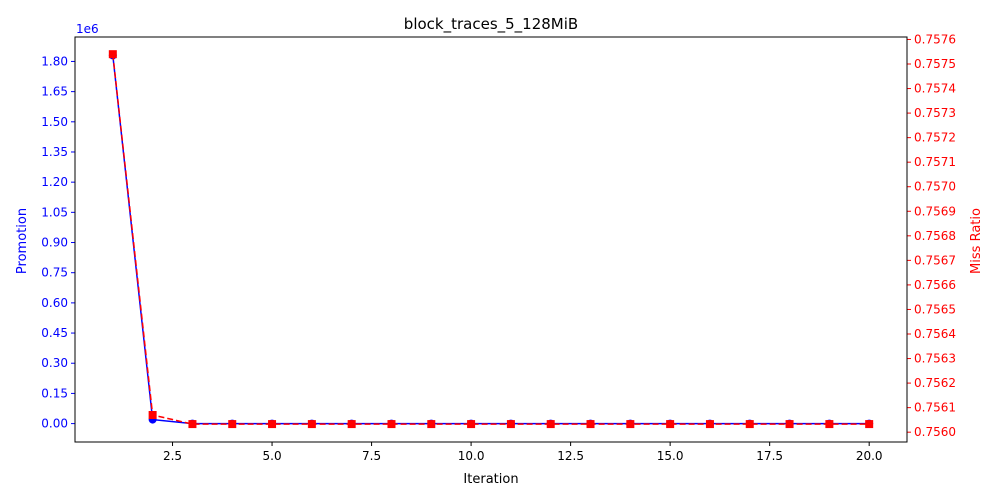 The image size is (1000, 500). Describe the element at coordinates (87, 29) in the screenshot. I see `left-axis-offset-label: 1e6` at that location.